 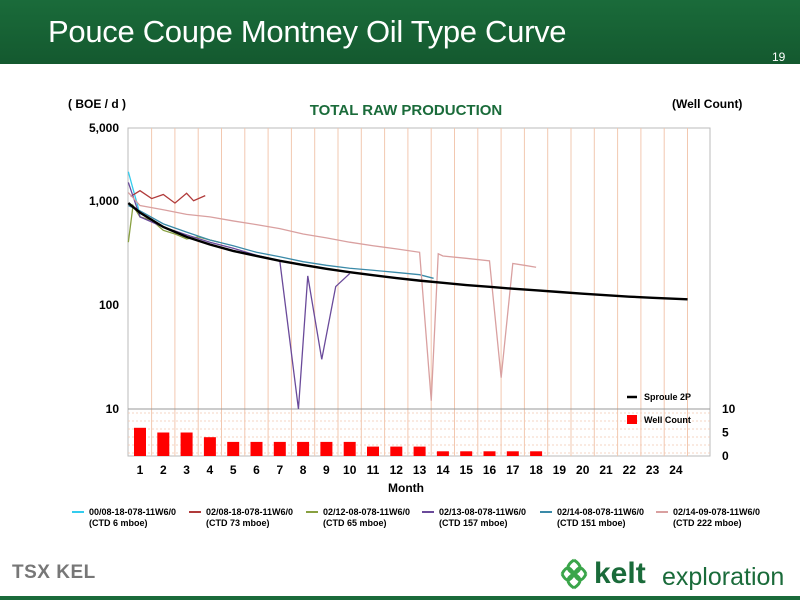 What do you see at coordinates (707, 104) in the screenshot?
I see `y2-axis-label: (Well Count)` at bounding box center [707, 104].